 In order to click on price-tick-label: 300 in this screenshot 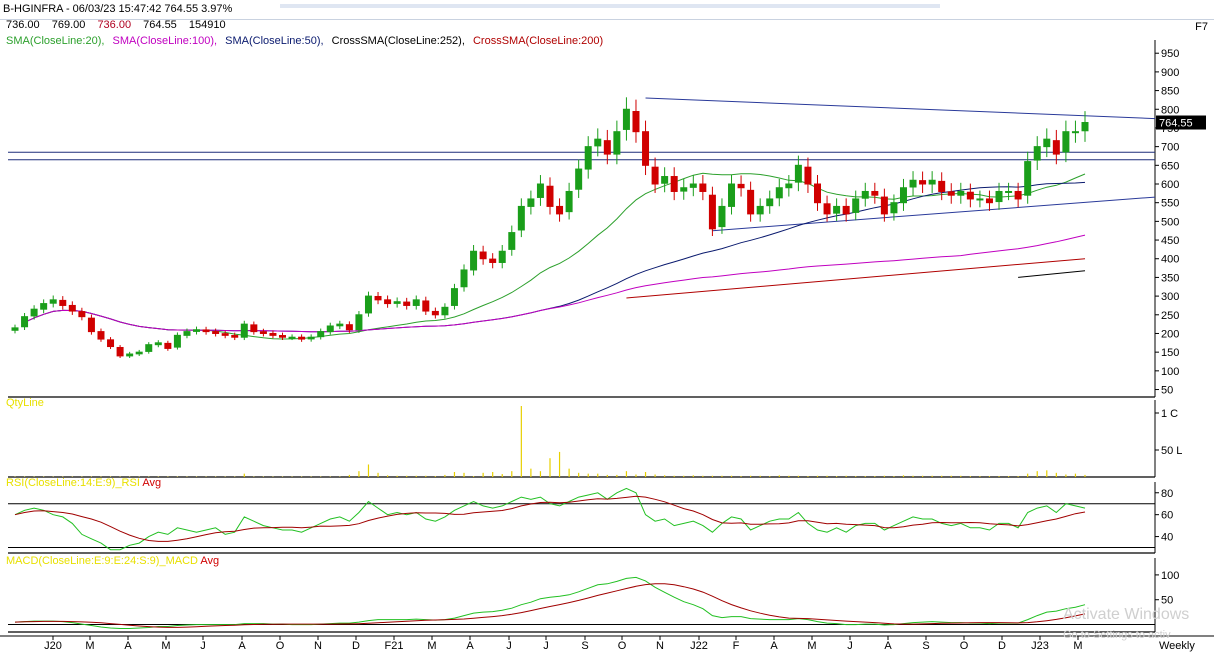, I will do `click(1170, 297)`.